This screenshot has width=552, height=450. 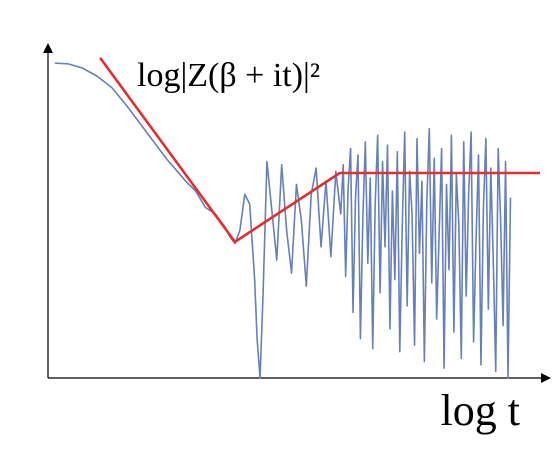 What do you see at coordinates (480, 410) in the screenshot?
I see `x-axis-label: log t` at bounding box center [480, 410].